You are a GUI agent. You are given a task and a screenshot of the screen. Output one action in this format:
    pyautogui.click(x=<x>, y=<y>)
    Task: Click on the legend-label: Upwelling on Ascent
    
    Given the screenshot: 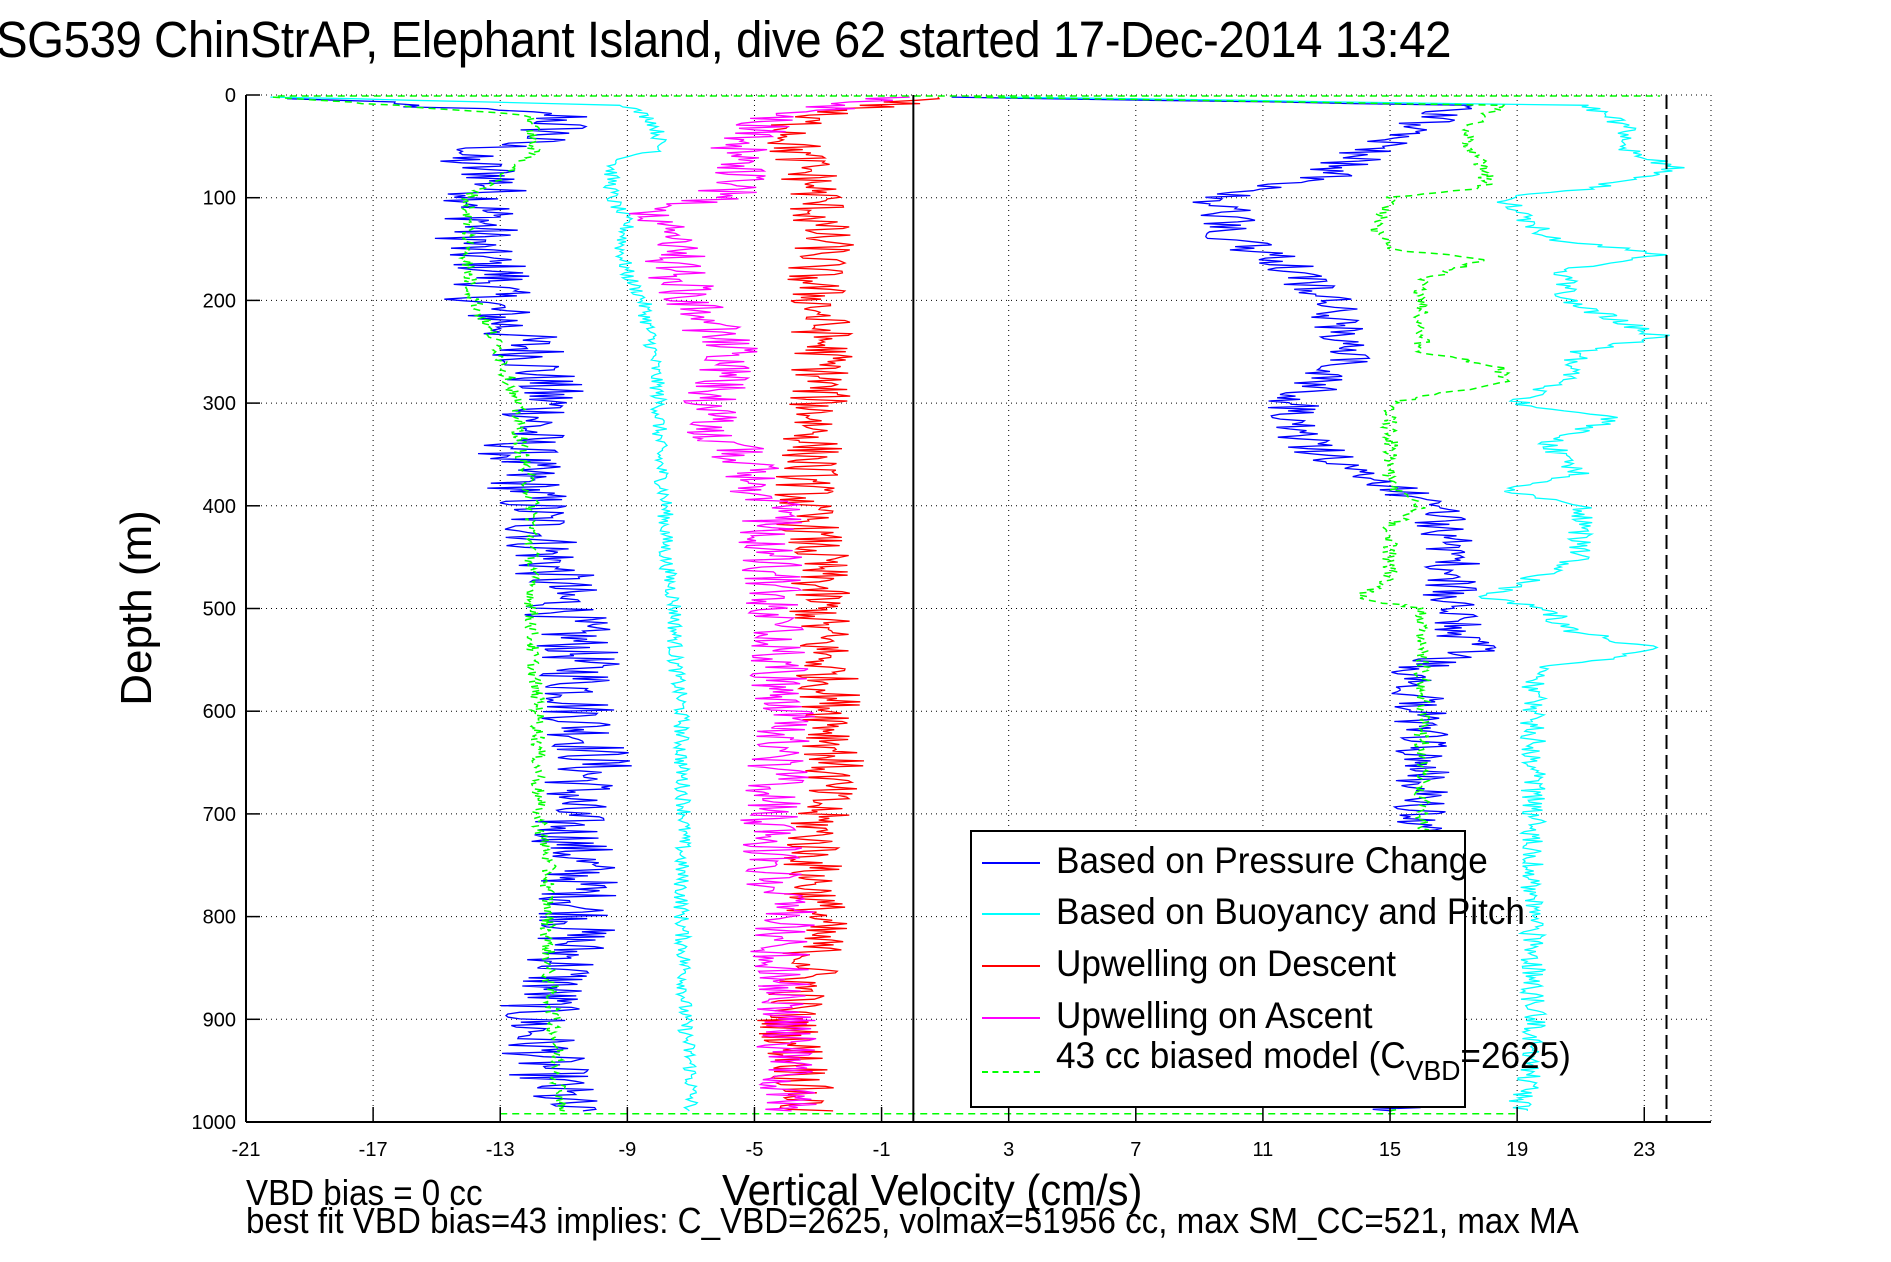 What is the action you would take?
    pyautogui.click(x=1214, y=1015)
    